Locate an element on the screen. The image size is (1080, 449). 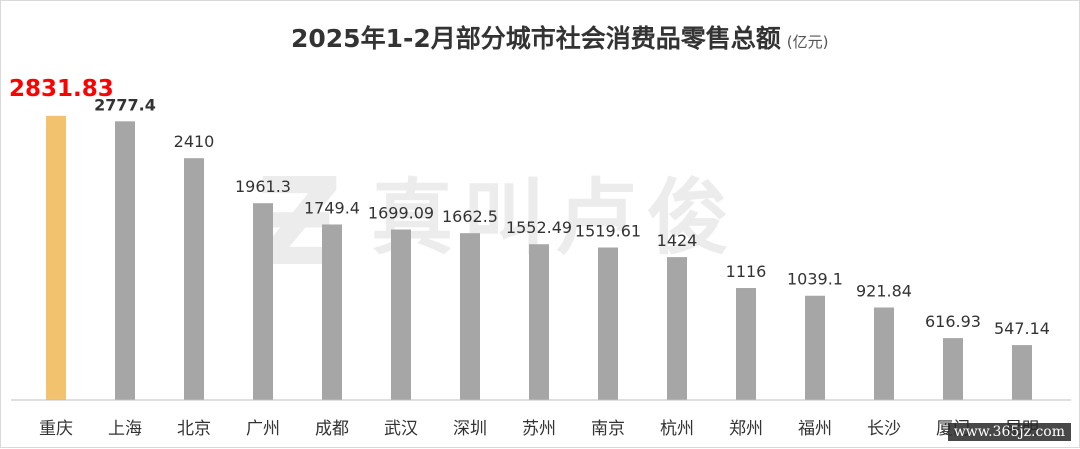
watermark-text: 真叫卢俊 is located at coordinates (555, 218).